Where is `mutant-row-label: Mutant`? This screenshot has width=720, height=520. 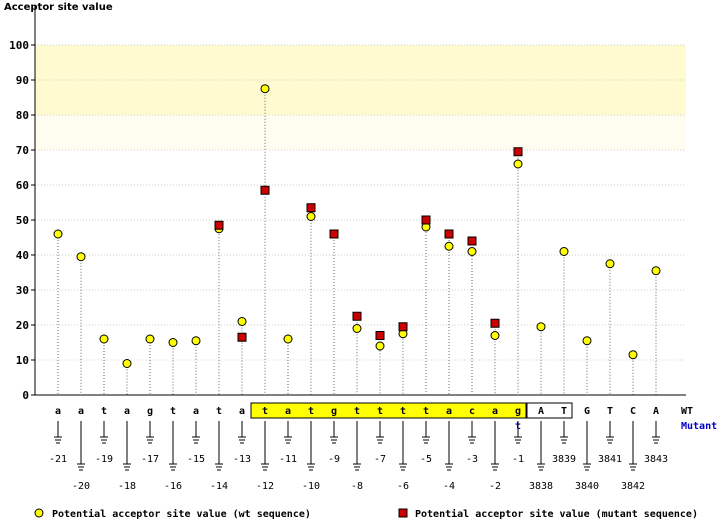
mutant-row-label: Mutant is located at coordinates (699, 426).